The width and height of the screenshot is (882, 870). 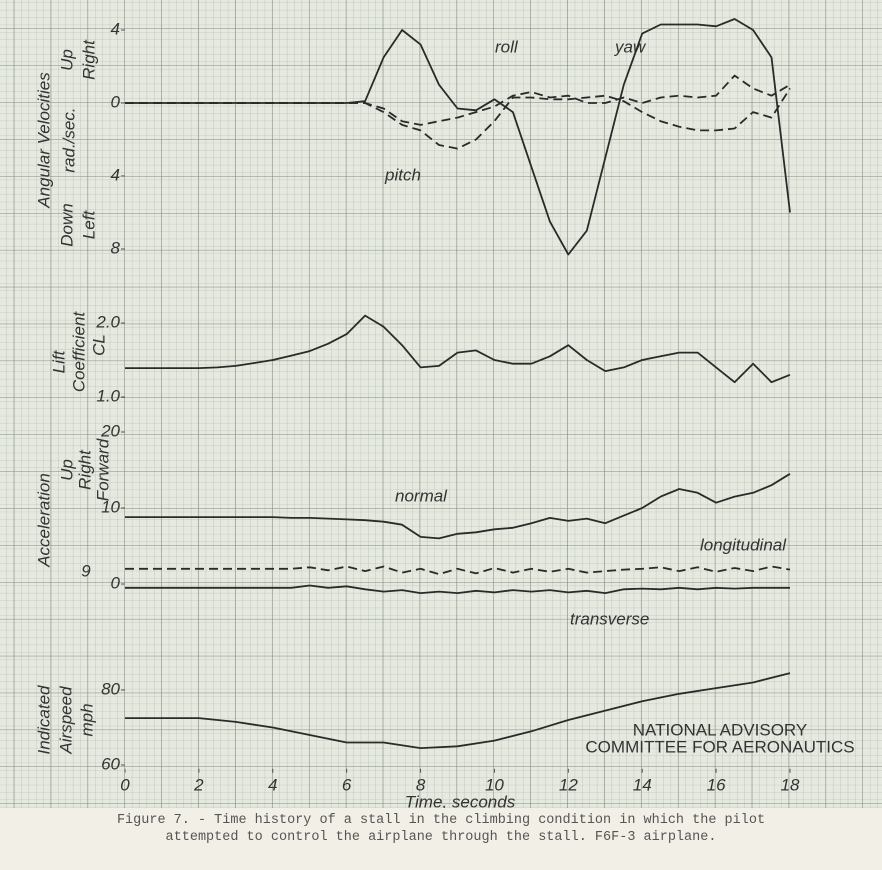 What do you see at coordinates (43, 720) in the screenshot?
I see `axis-label: Indicated` at bounding box center [43, 720].